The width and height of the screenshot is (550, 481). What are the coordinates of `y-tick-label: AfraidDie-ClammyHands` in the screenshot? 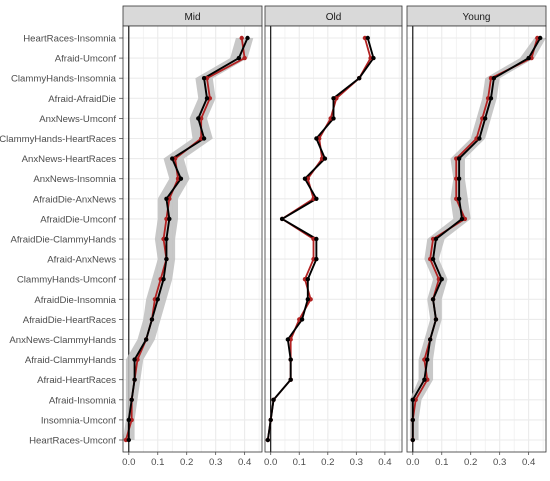 It's located at (63, 240).